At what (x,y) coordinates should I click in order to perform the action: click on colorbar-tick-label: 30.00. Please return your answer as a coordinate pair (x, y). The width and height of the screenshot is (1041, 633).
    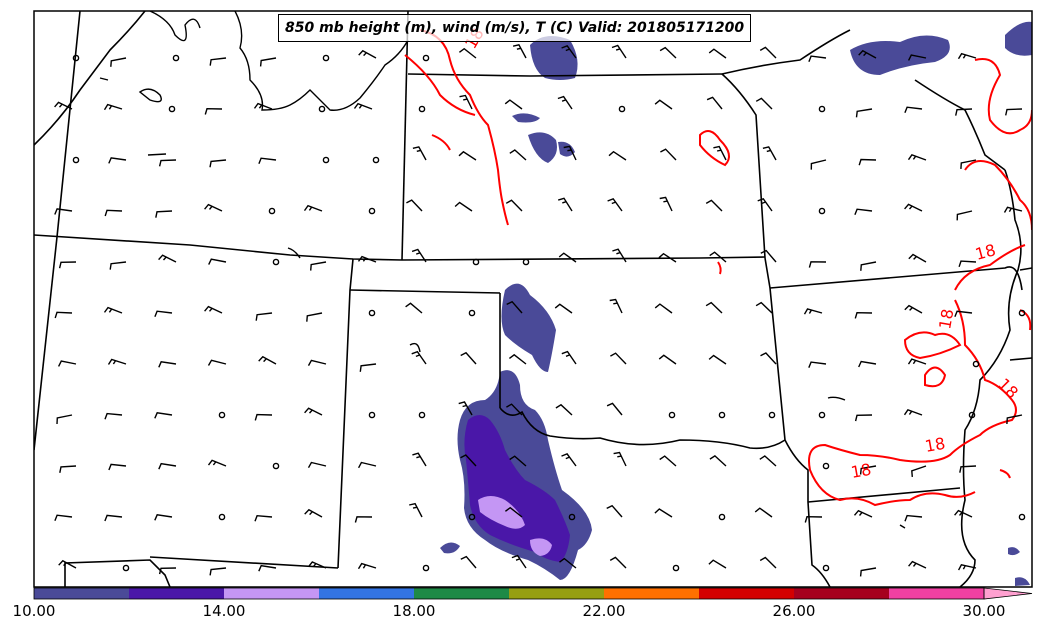
    Looking at the image, I should click on (984, 611).